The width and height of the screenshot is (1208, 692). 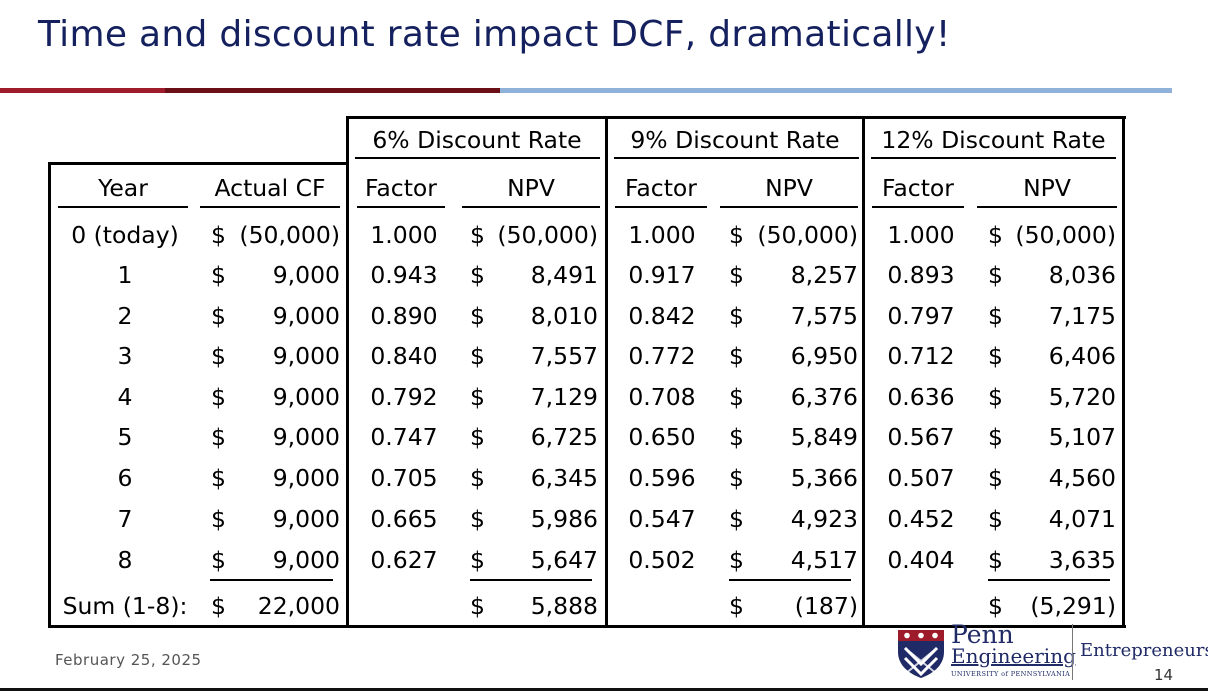 What do you see at coordinates (1082, 356) in the screenshot?
I see `cell-npv-12pct: 6,406` at bounding box center [1082, 356].